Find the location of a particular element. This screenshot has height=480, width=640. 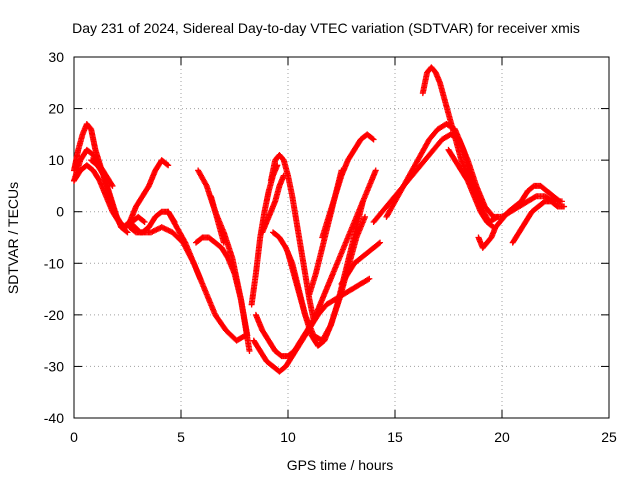

x-tick-label: 10 is located at coordinates (288, 437).